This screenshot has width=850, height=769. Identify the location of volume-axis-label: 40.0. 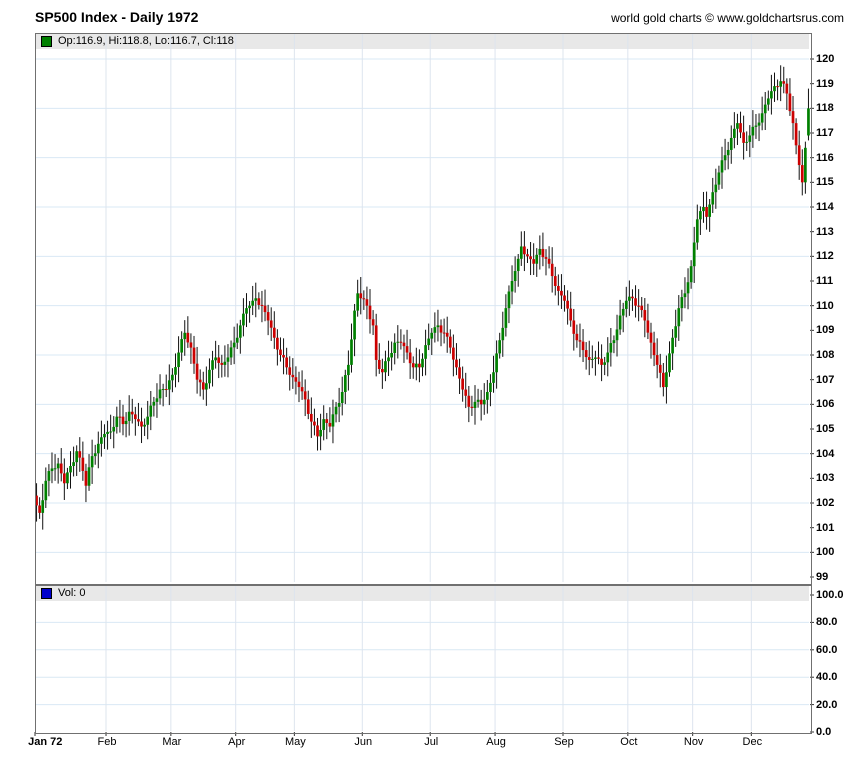
(827, 677).